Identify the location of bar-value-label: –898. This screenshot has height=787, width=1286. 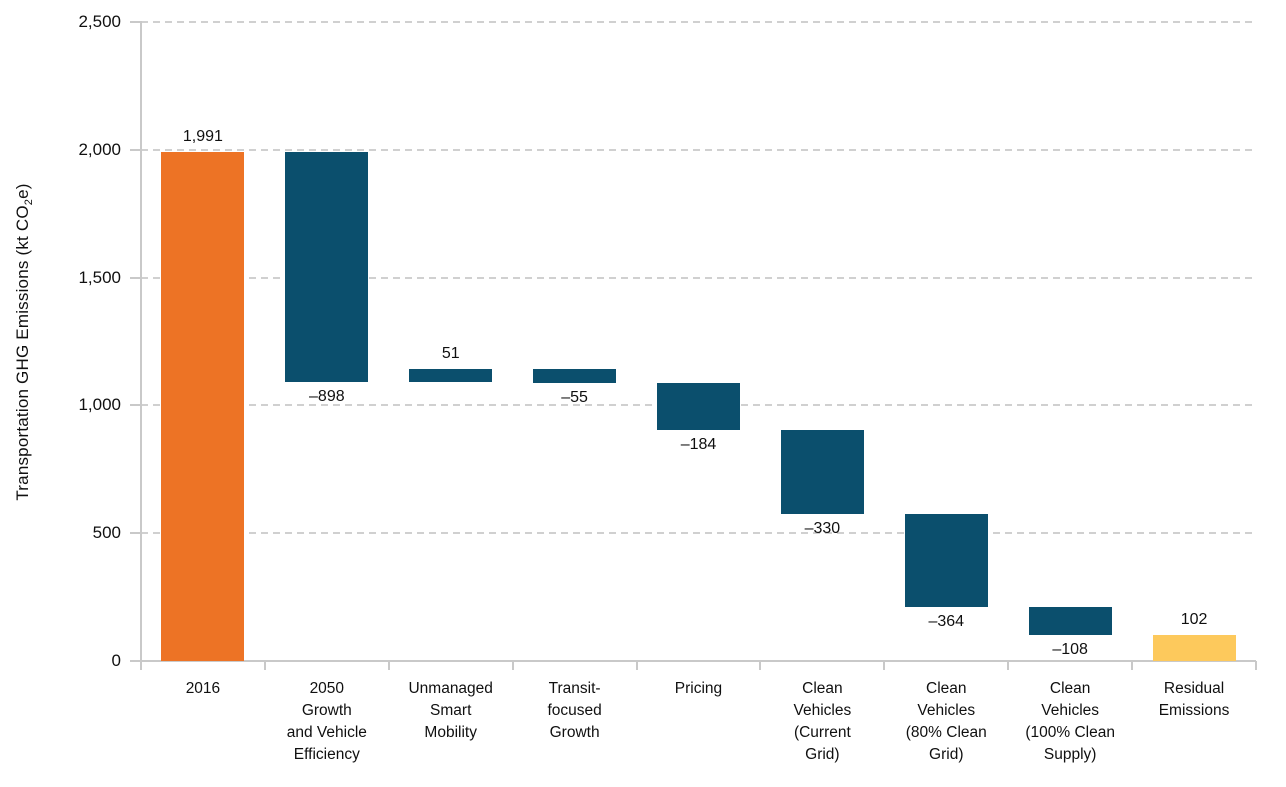
(327, 396).